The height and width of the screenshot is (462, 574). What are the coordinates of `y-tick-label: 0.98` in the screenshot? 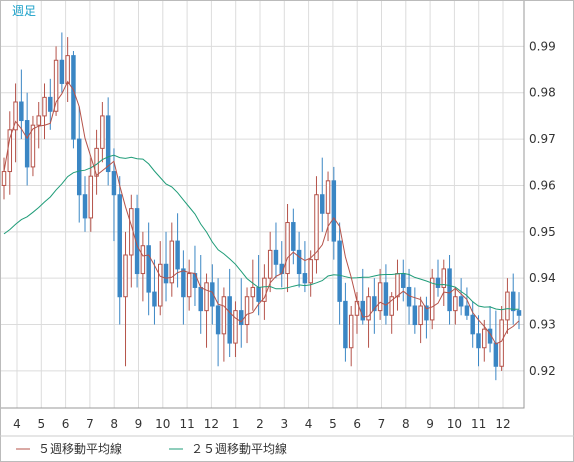 It's located at (542, 93).